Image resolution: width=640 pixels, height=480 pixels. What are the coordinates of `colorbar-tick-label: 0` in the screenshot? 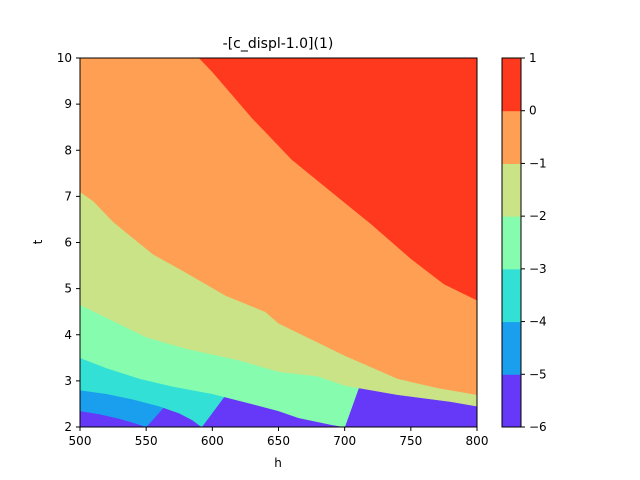 It's located at (533, 111).